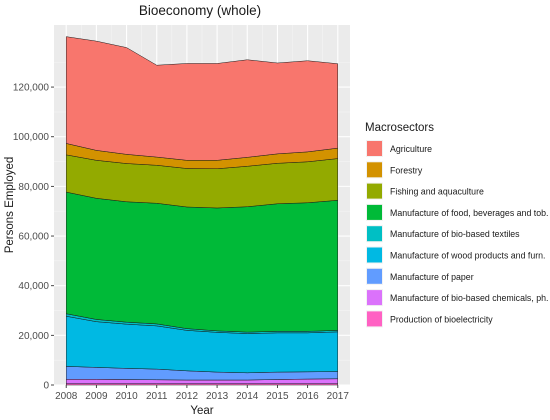 The image size is (550, 420). What do you see at coordinates (441, 319) in the screenshot?
I see `legend-label: Production of bioelectricity` at bounding box center [441, 319].